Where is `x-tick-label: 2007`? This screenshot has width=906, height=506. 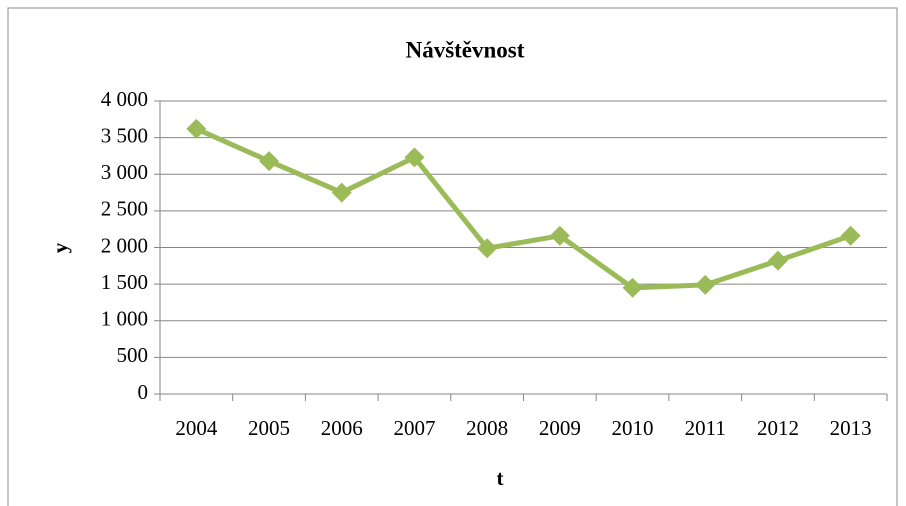 x-tick-label: 2007 is located at coordinates (414, 428).